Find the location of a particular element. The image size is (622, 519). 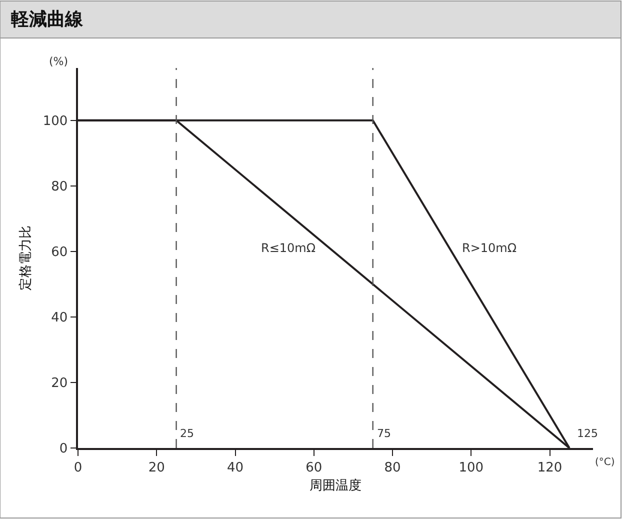

x-tick-label: 60 is located at coordinates (314, 468).